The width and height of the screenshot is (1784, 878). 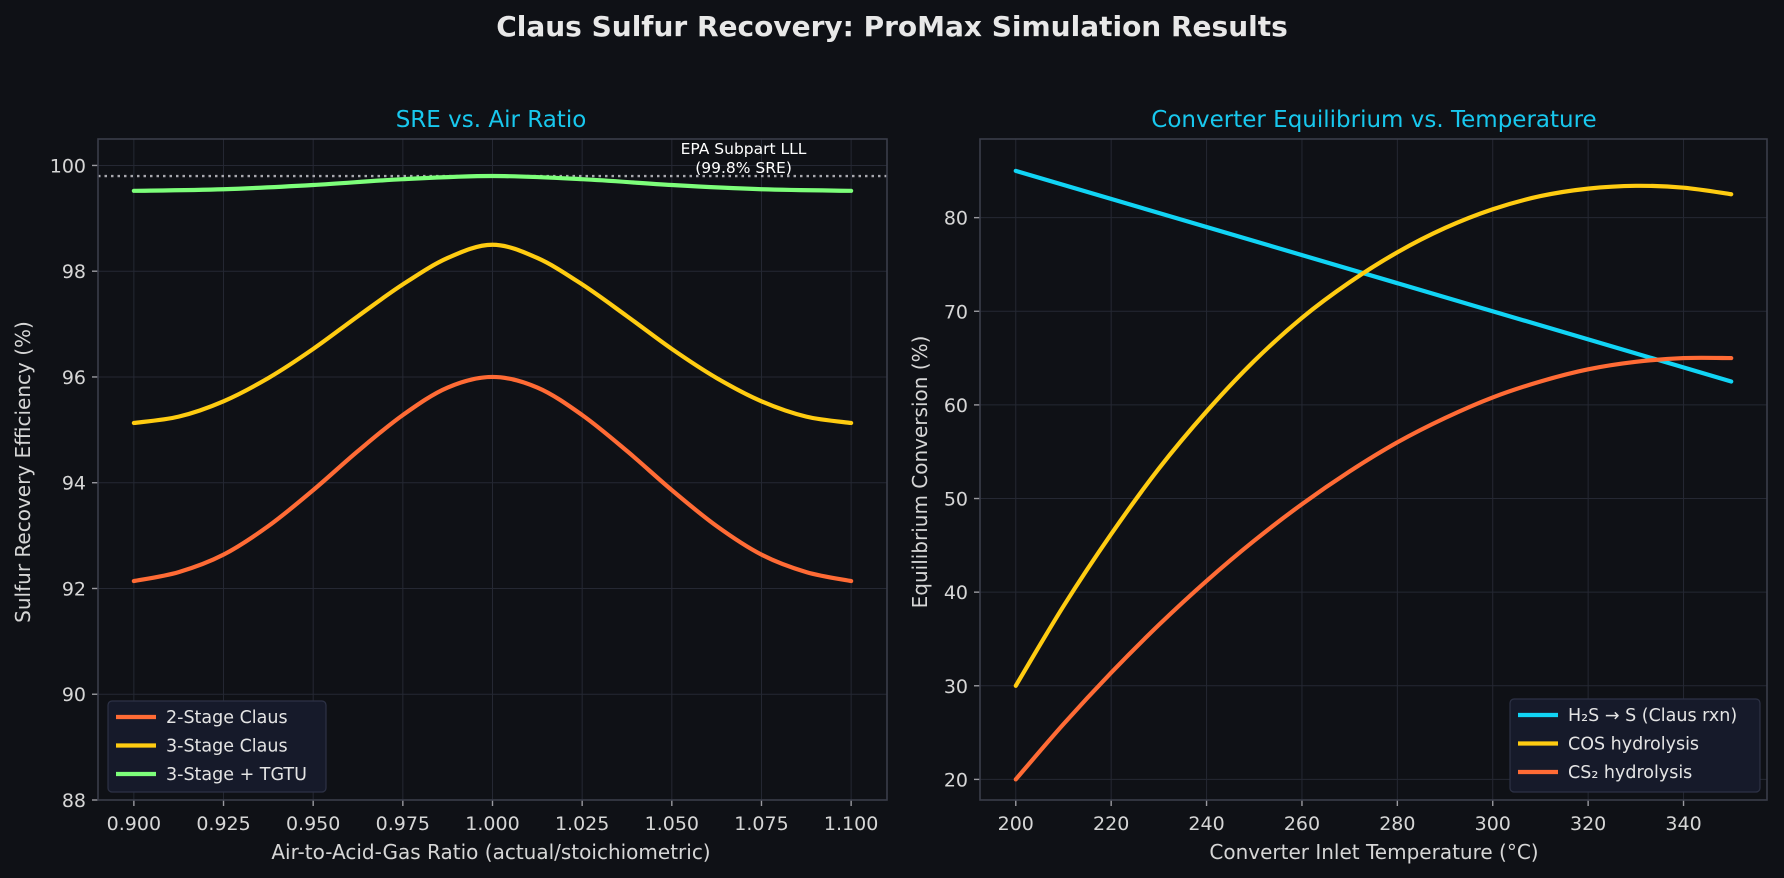 What do you see at coordinates (956, 687) in the screenshot?
I see `y-tick-label: 30` at bounding box center [956, 687].